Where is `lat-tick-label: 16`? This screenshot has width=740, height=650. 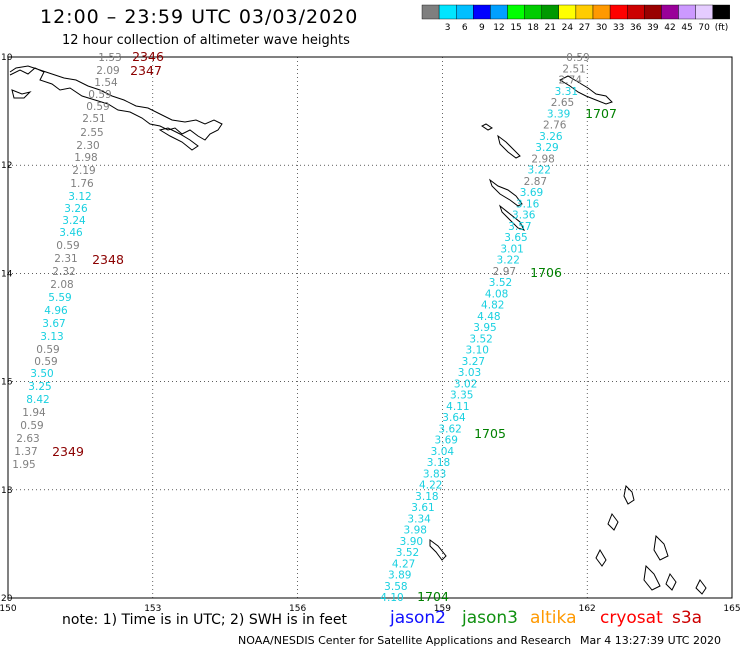
lat-tick-label: 16 is located at coordinates (7, 383).